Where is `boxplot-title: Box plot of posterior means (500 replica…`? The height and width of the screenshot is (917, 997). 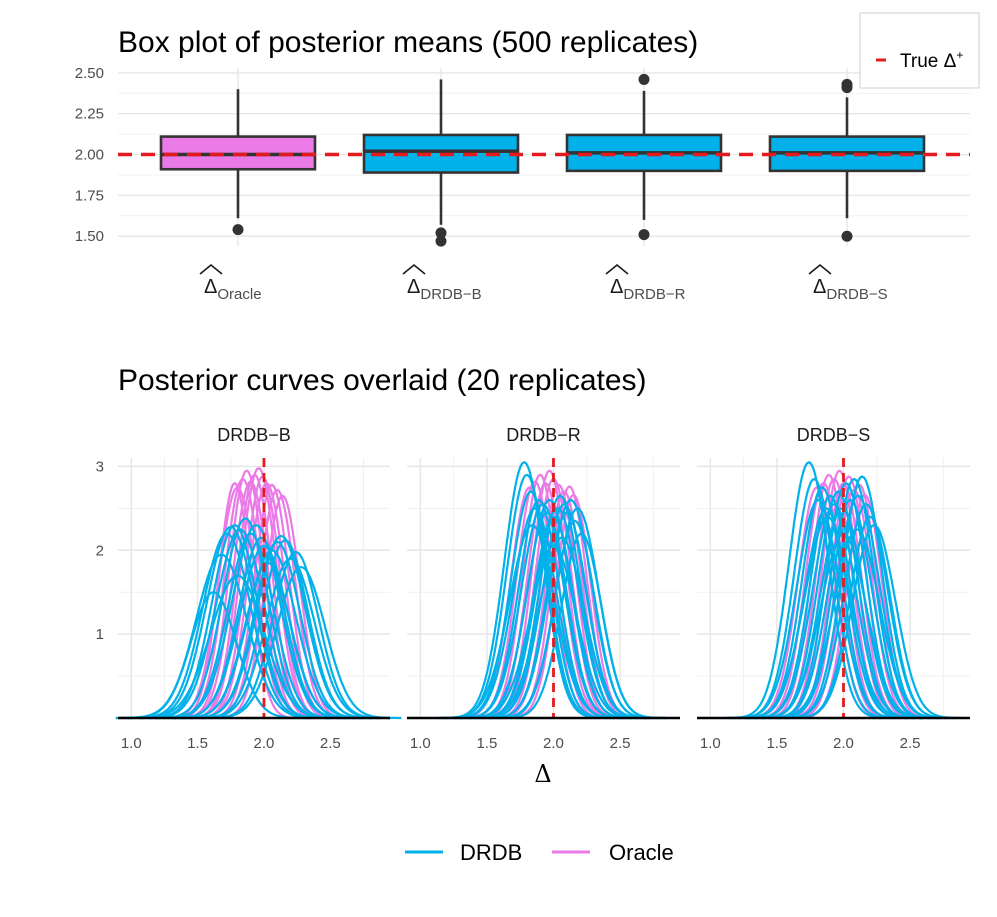
boxplot-title: Box plot of posterior means (500 replica… is located at coordinates (408, 42).